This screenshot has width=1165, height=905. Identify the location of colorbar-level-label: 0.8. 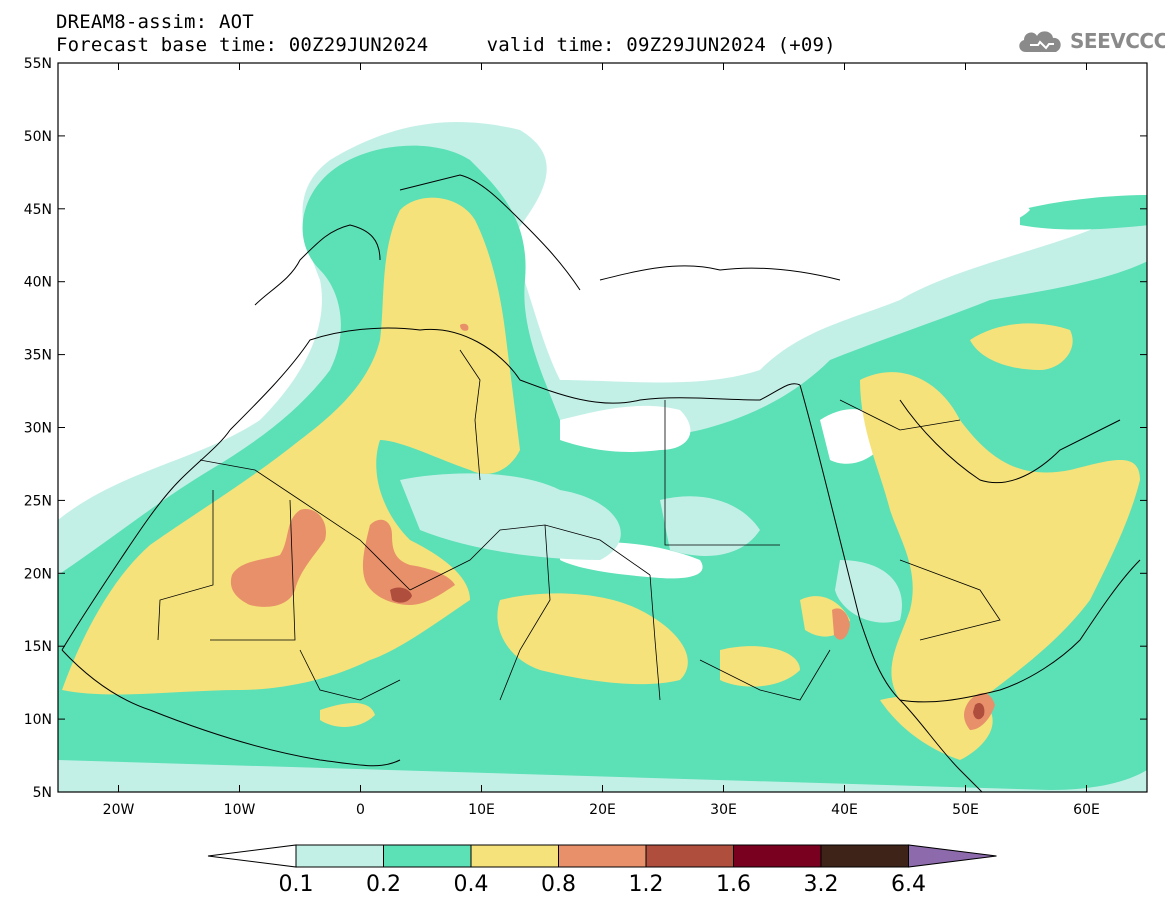
(558, 884).